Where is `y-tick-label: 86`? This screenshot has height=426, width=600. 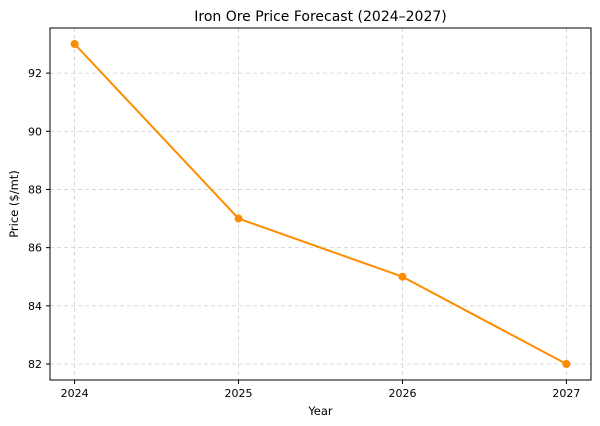
y-tick-label: 86 is located at coordinates (35, 248).